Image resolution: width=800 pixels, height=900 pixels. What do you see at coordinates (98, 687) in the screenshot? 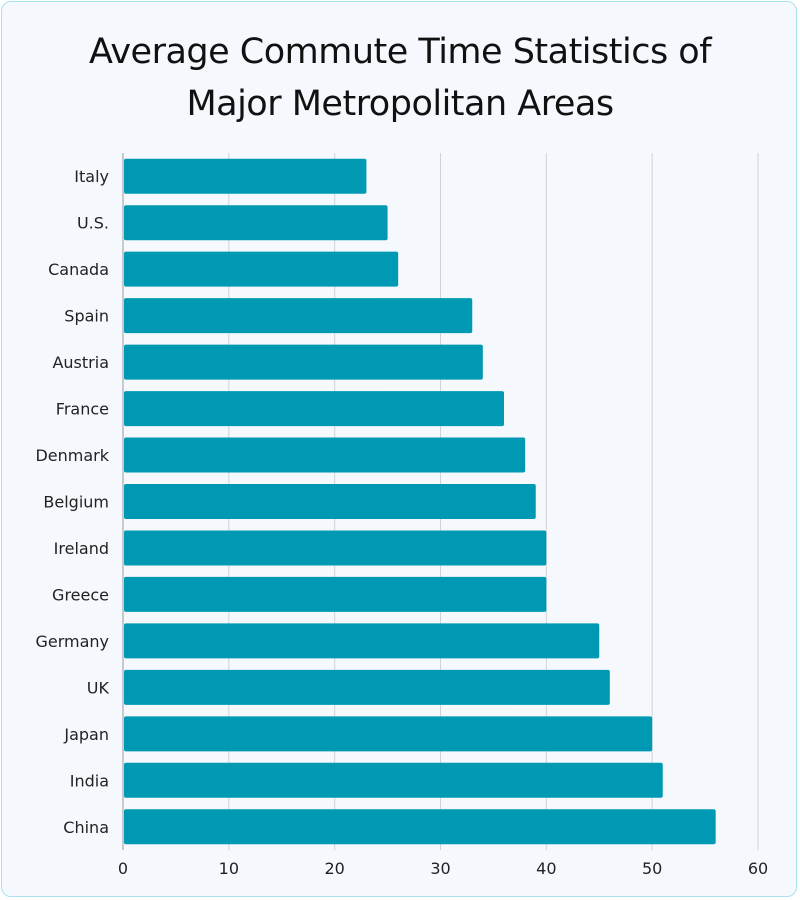
I see `y-tick-label: UK` at bounding box center [98, 687].